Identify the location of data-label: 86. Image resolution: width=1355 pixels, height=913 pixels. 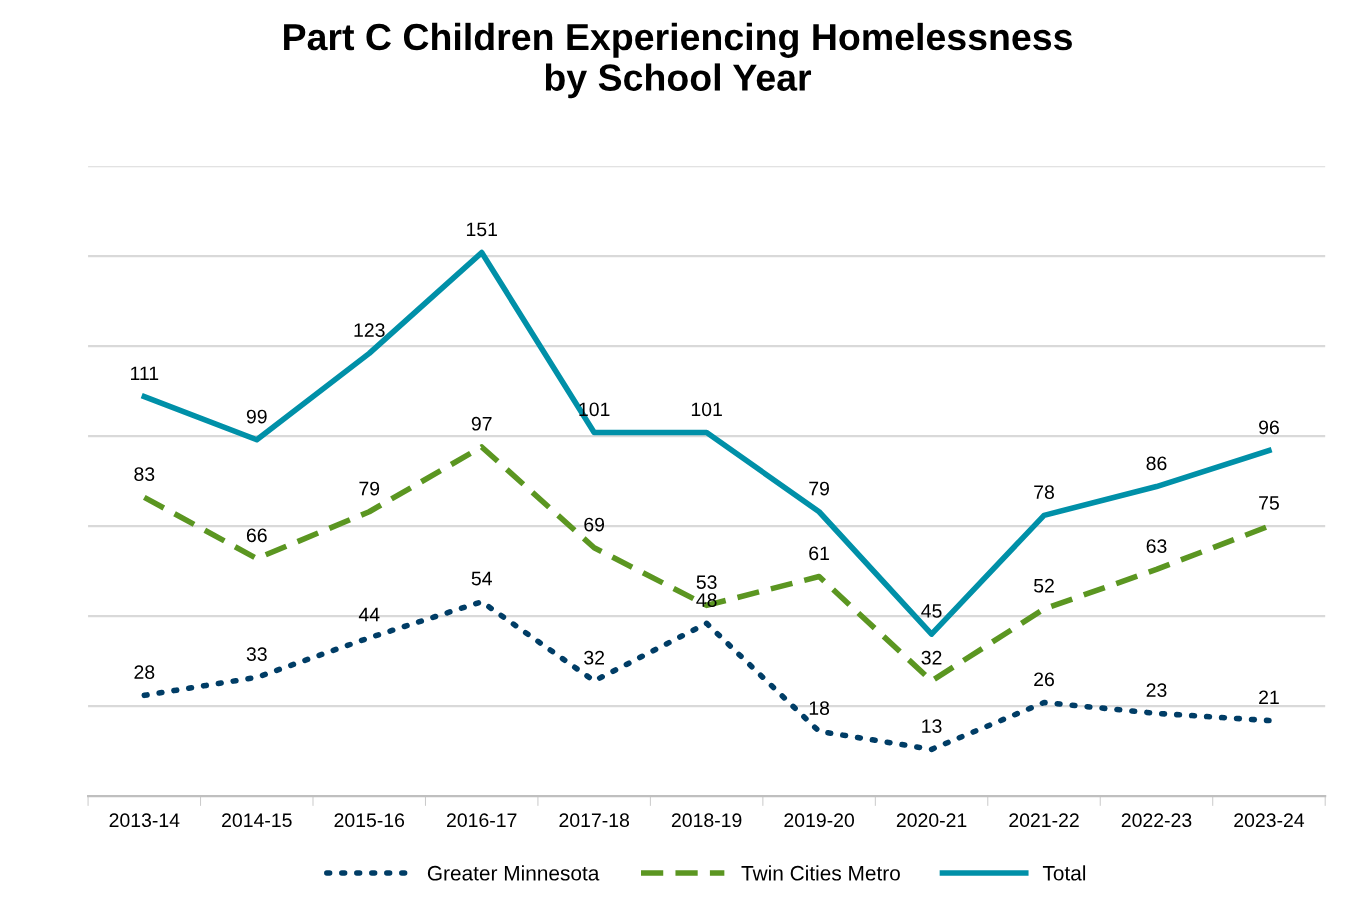
(1156, 463).